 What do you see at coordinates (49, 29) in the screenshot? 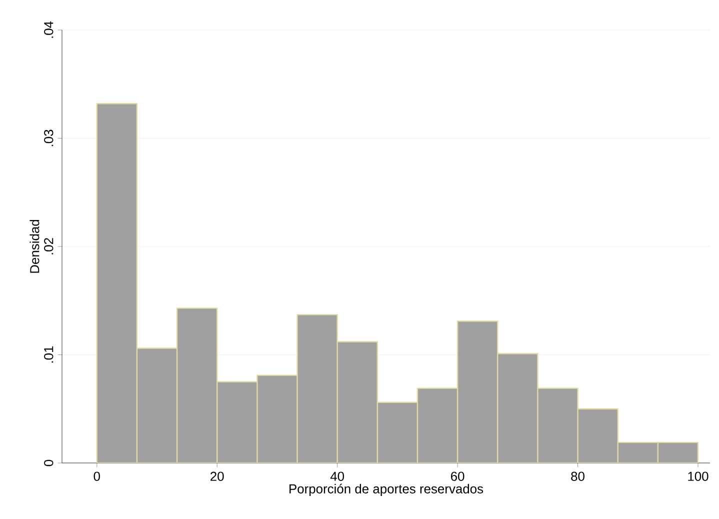
I see `y-tick-label: .04` at bounding box center [49, 29].